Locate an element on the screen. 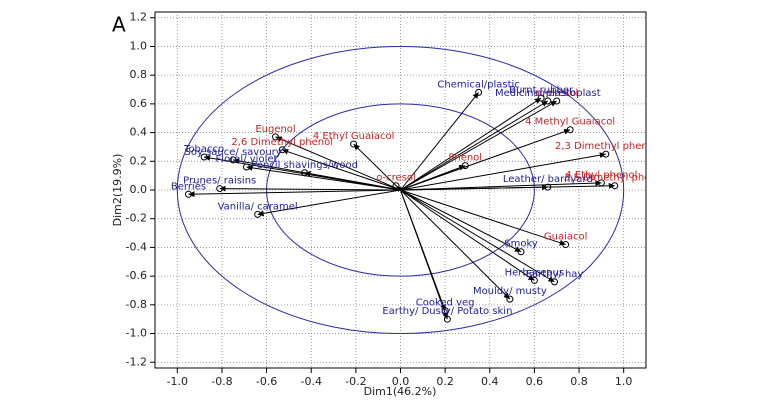 The image size is (782, 402). point-label: Tobacco is located at coordinates (203, 149).